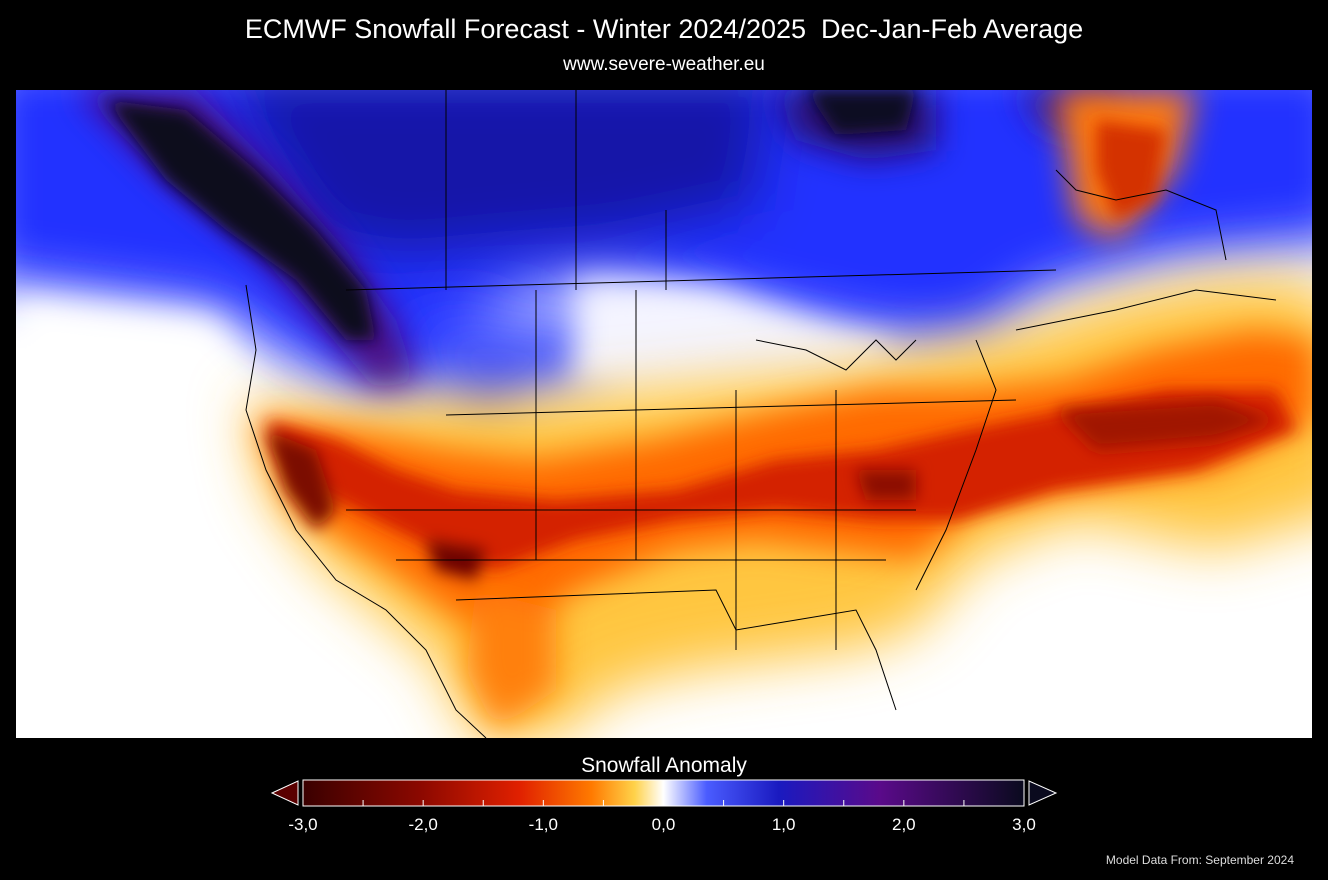  What do you see at coordinates (663, 824) in the screenshot?
I see `legend-tick-label: 0,0` at bounding box center [663, 824].